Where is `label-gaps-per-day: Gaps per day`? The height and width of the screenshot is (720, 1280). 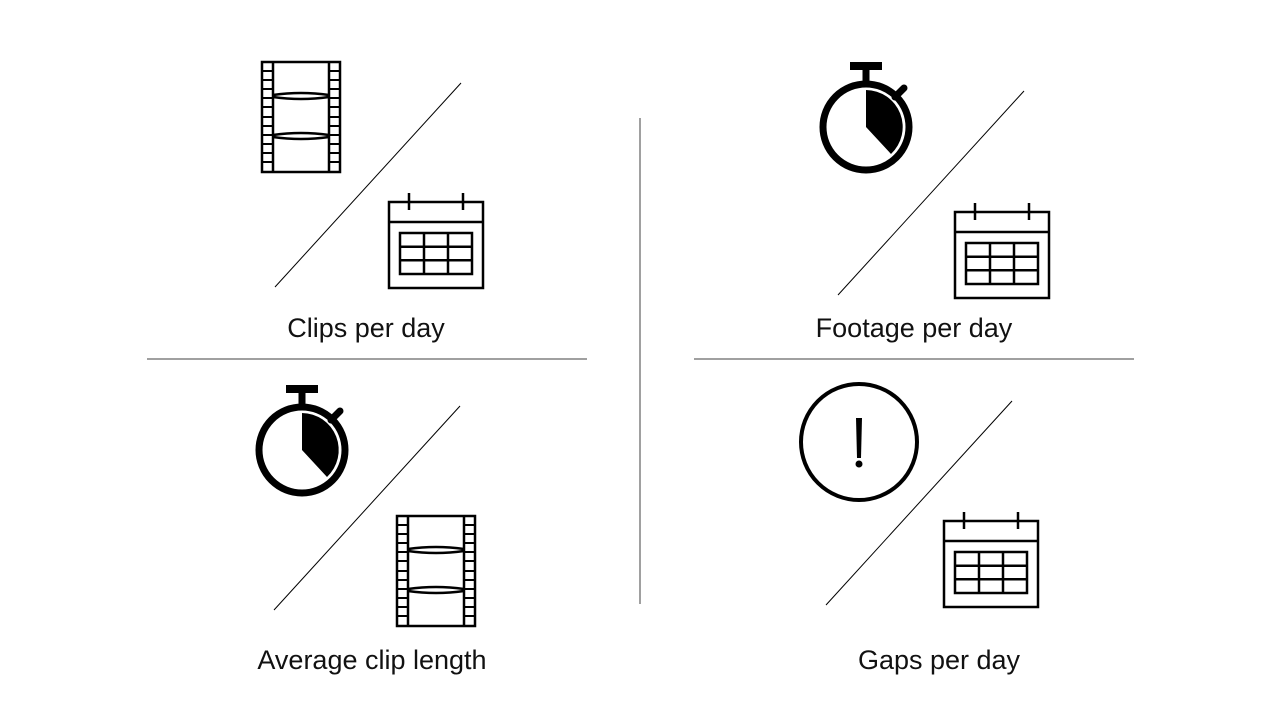 label-gaps-per-day: Gaps per day is located at coordinates (939, 660).